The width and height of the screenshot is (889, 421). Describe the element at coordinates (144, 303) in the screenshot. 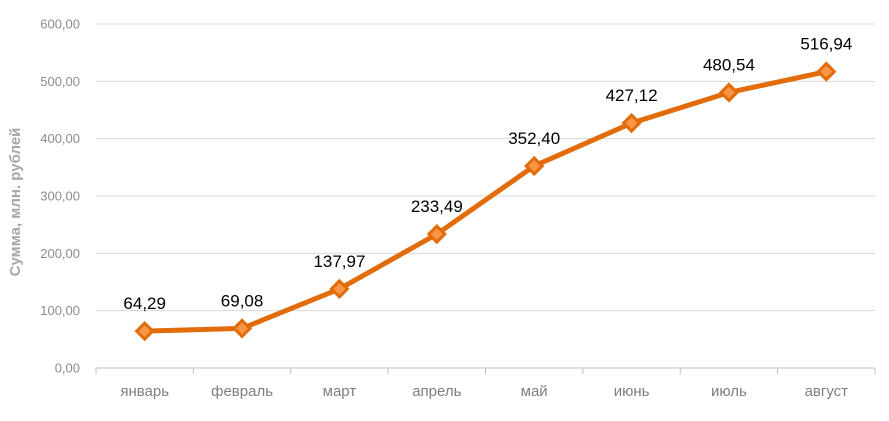

I see `data-label: 64,29` at that location.